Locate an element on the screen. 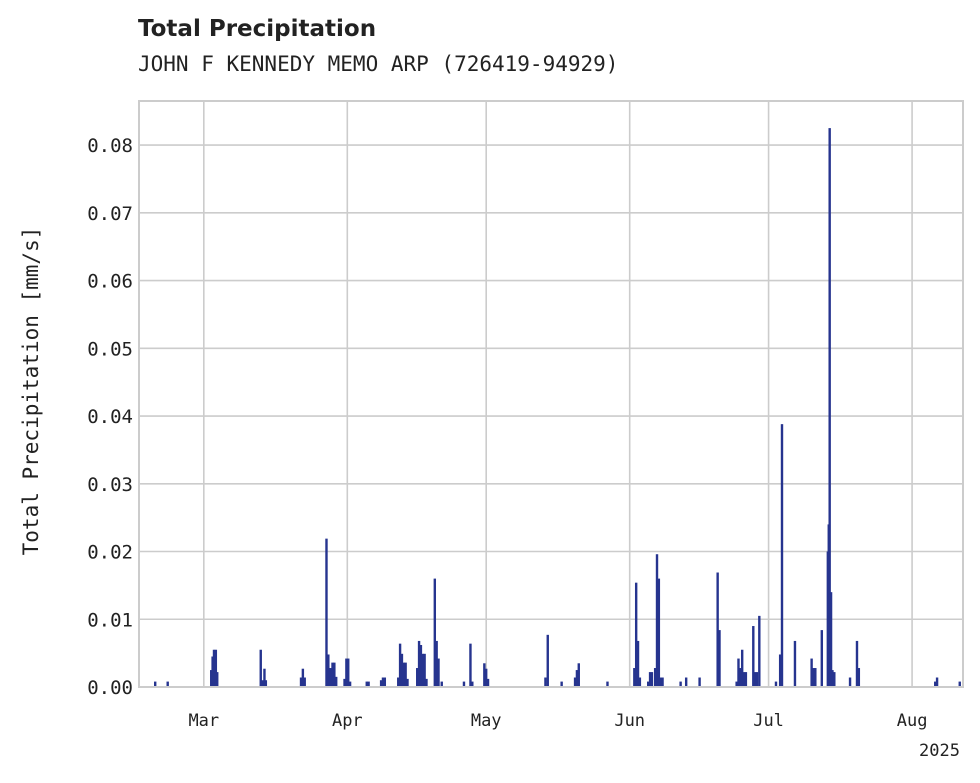 This screenshot has height=783, width=980. y-tick-label: 0.02 is located at coordinates (110, 553).